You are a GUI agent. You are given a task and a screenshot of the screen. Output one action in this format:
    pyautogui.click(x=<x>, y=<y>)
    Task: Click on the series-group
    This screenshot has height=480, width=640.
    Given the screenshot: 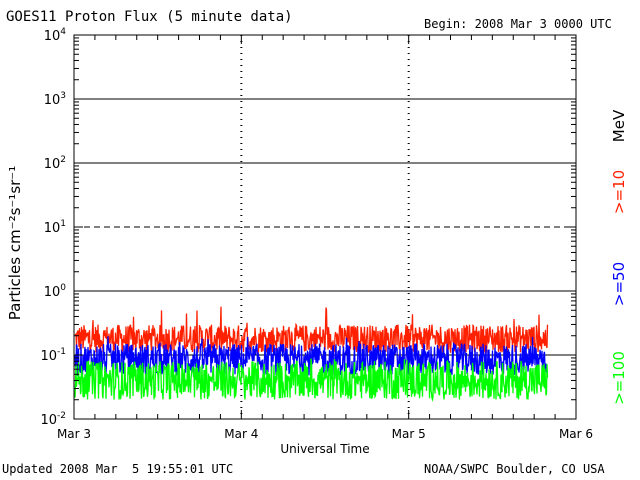 What is the action you would take?
    pyautogui.click(x=311, y=354)
    